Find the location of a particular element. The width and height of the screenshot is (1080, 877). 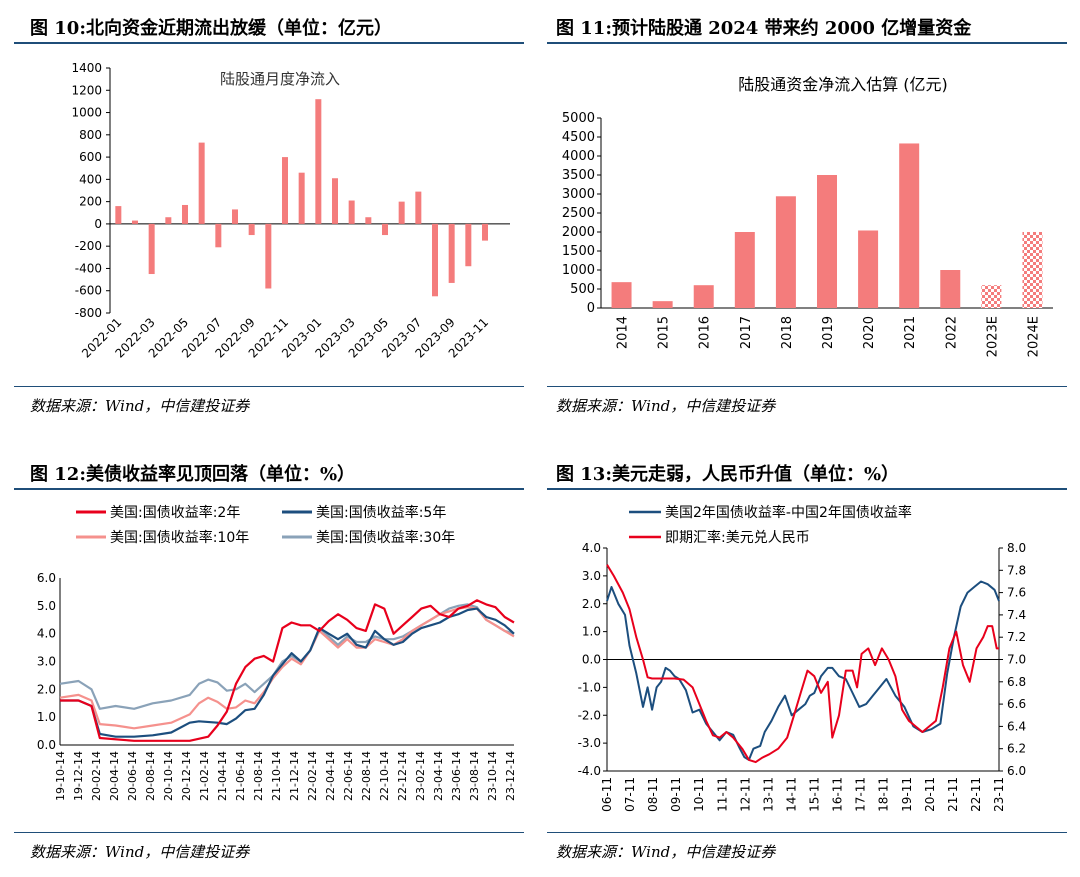

bar-2016 is located at coordinates (703, 296).